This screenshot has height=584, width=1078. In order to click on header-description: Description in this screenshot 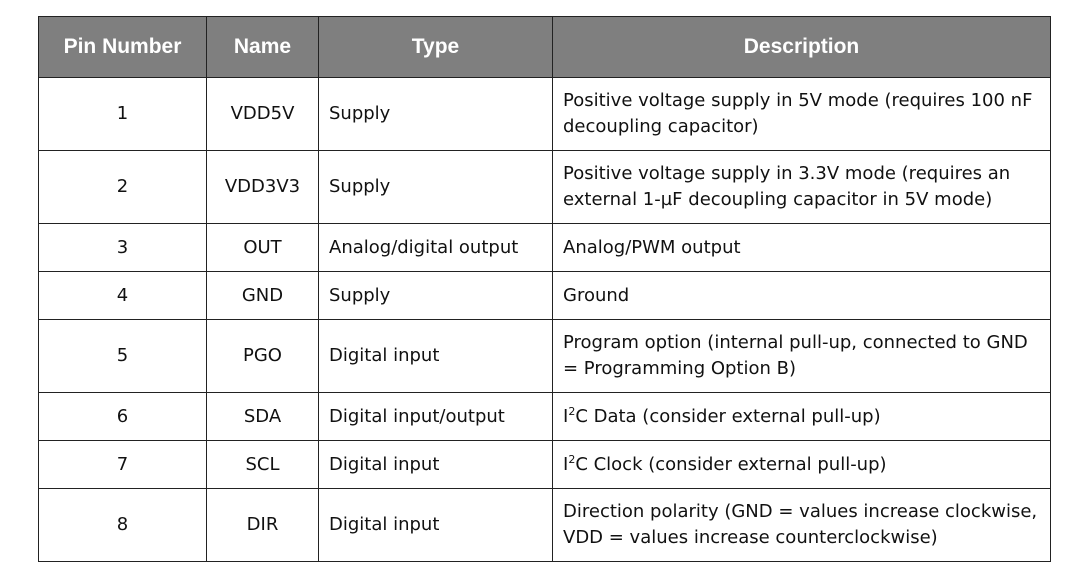, I will do `click(801, 47)`.